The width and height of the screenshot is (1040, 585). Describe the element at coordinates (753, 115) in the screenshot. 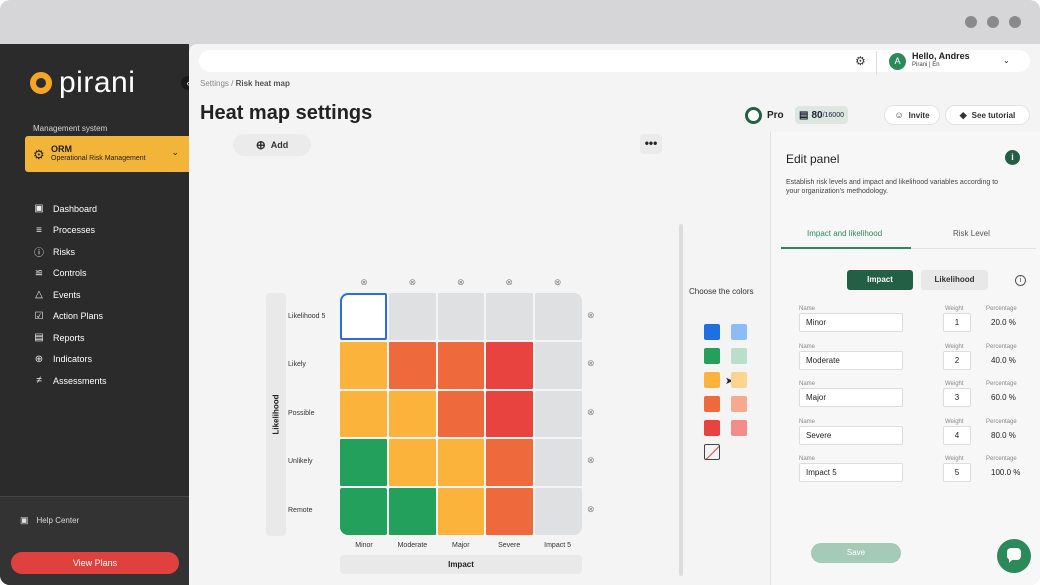

I see `plan-ring-icon` at that location.